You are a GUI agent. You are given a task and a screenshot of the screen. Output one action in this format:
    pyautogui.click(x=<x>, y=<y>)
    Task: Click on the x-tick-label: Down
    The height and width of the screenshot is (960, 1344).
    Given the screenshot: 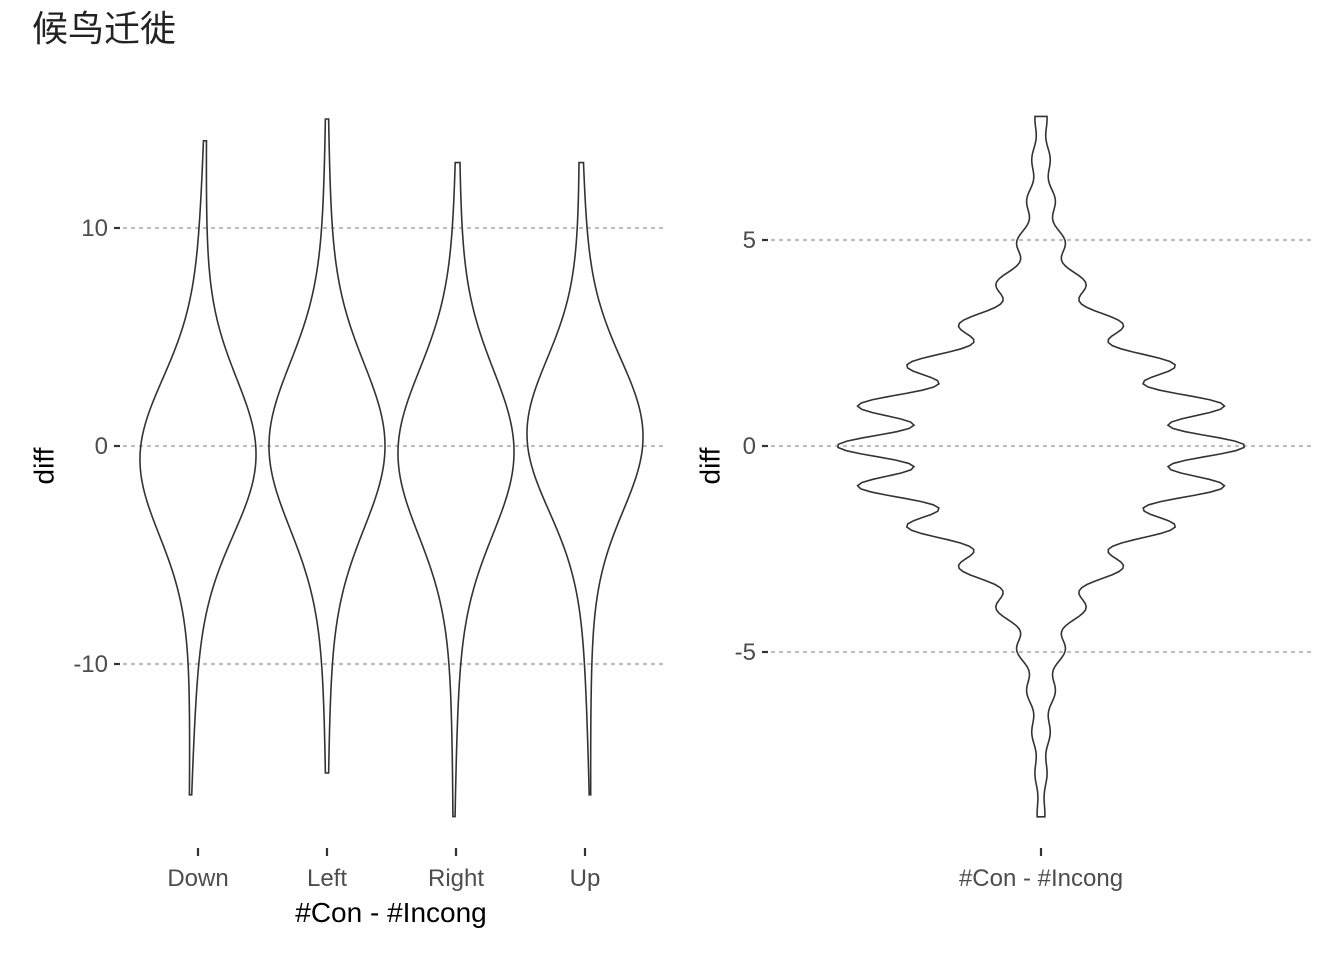 What is the action you would take?
    pyautogui.click(x=197, y=878)
    